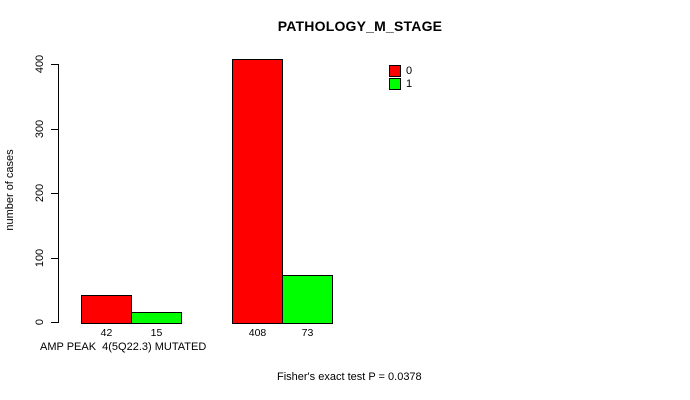 The image size is (690, 400). What do you see at coordinates (123, 347) in the screenshot?
I see `x-axis-annotation: AMP PEAK 4(5Q22.3) MUTATED` at bounding box center [123, 347].